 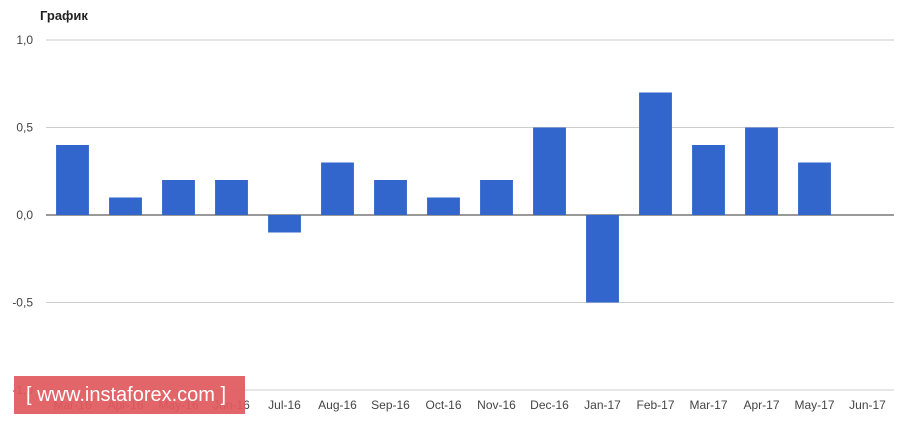 What do you see at coordinates (602, 405) in the screenshot?
I see `x-tick-label: Jan-17` at bounding box center [602, 405].